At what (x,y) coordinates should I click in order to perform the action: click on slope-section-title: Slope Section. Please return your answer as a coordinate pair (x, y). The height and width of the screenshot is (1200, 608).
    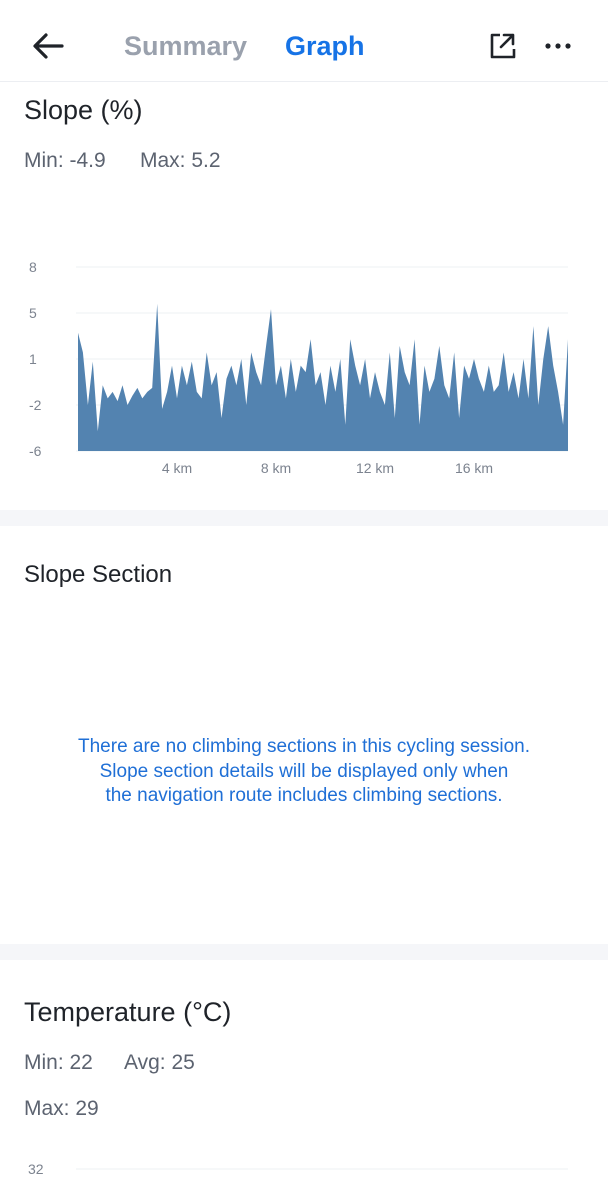
    Looking at the image, I should click on (98, 574).